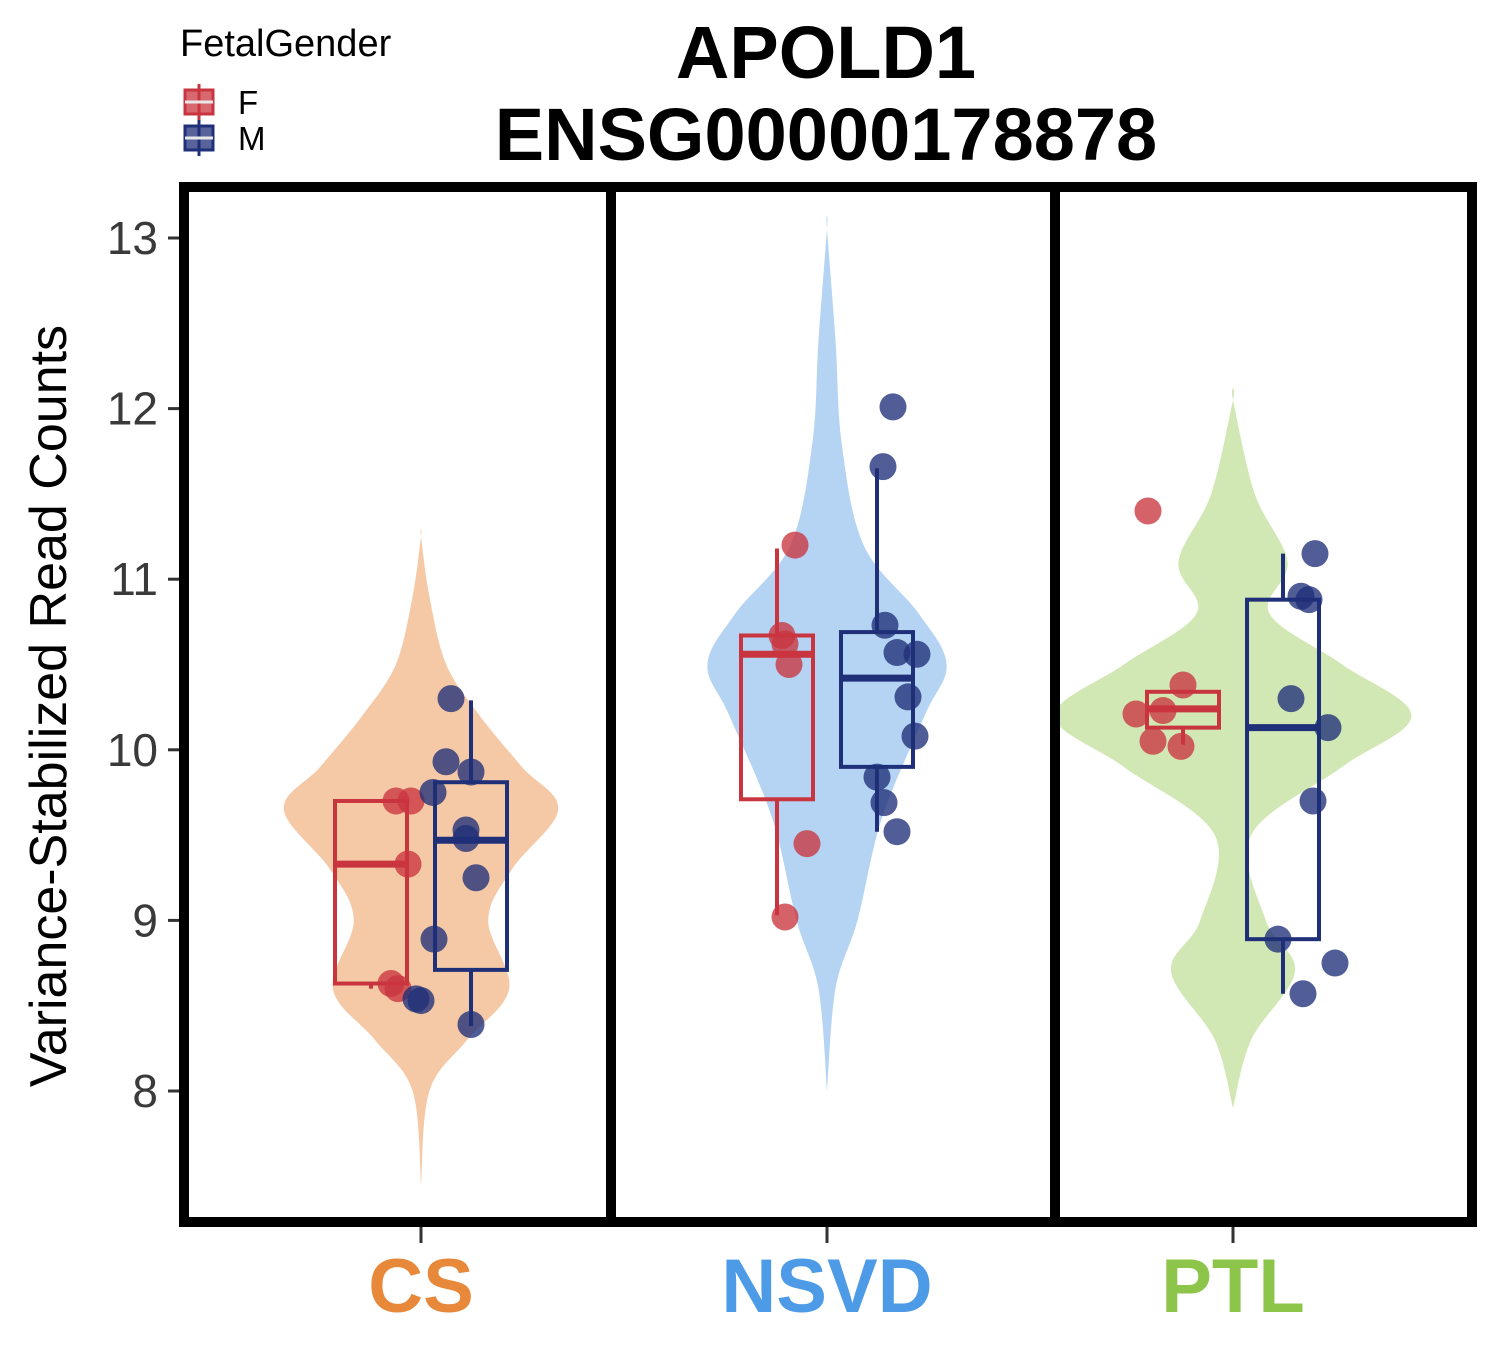  What do you see at coordinates (252, 138) in the screenshot?
I see `legend-label-m: M` at bounding box center [252, 138].